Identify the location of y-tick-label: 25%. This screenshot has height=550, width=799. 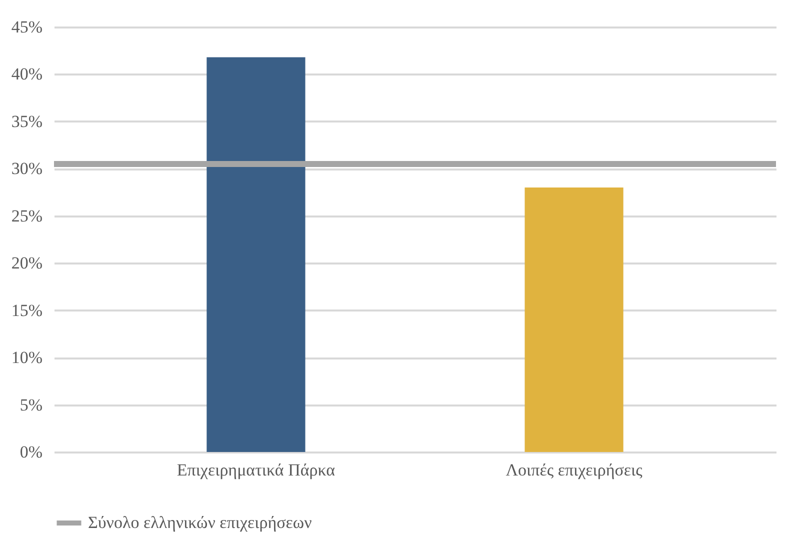
(26, 216).